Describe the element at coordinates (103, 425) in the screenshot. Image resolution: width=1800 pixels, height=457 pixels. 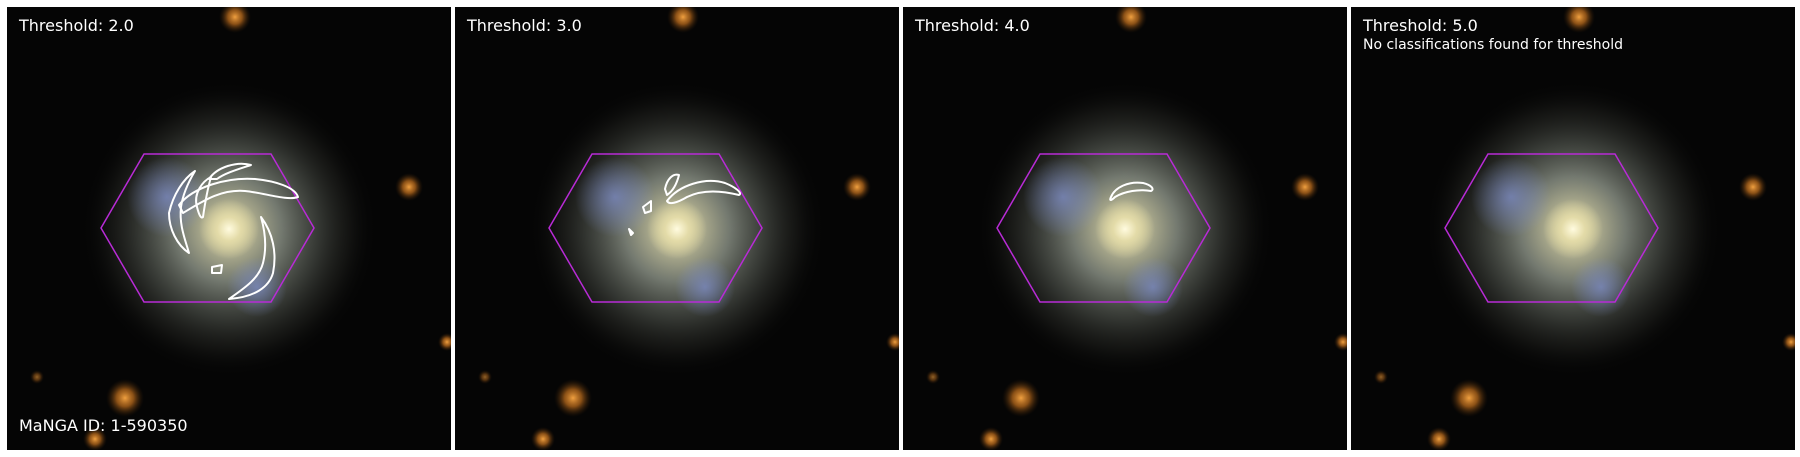
I see `manga-id-label: MaNGA ID: 1-590350` at that location.